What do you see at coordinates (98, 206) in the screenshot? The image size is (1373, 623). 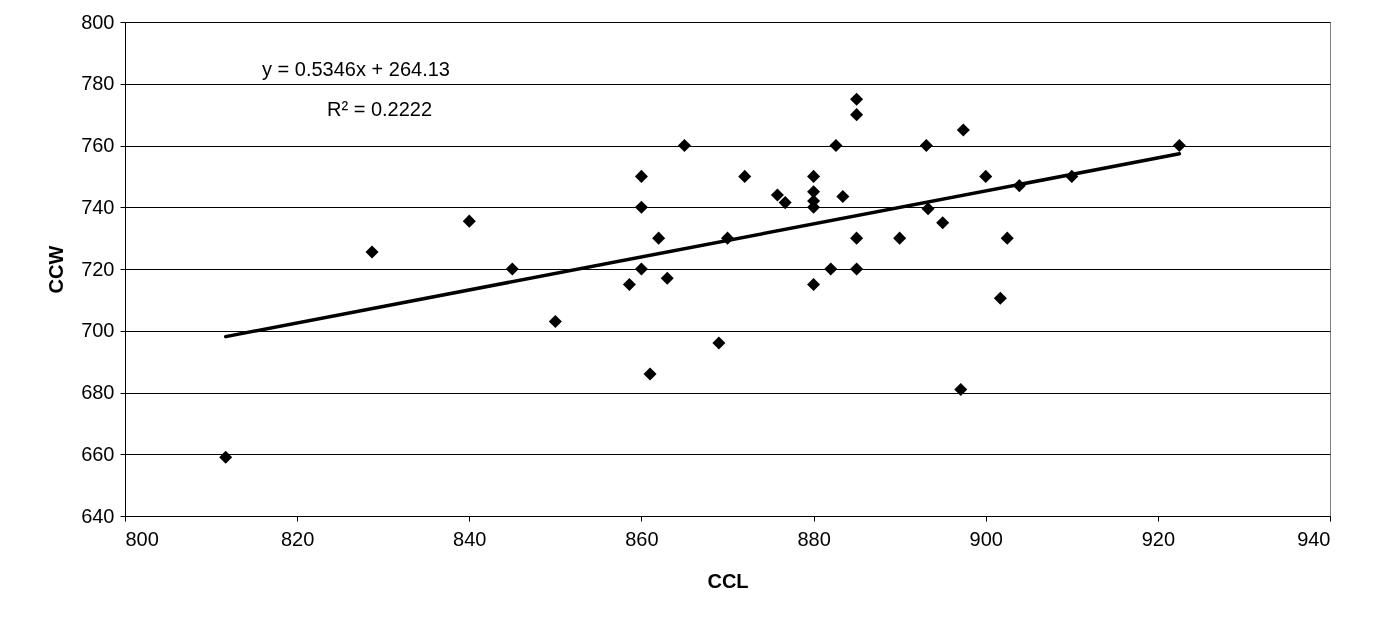 I see `y-tick-label: 740` at bounding box center [98, 206].